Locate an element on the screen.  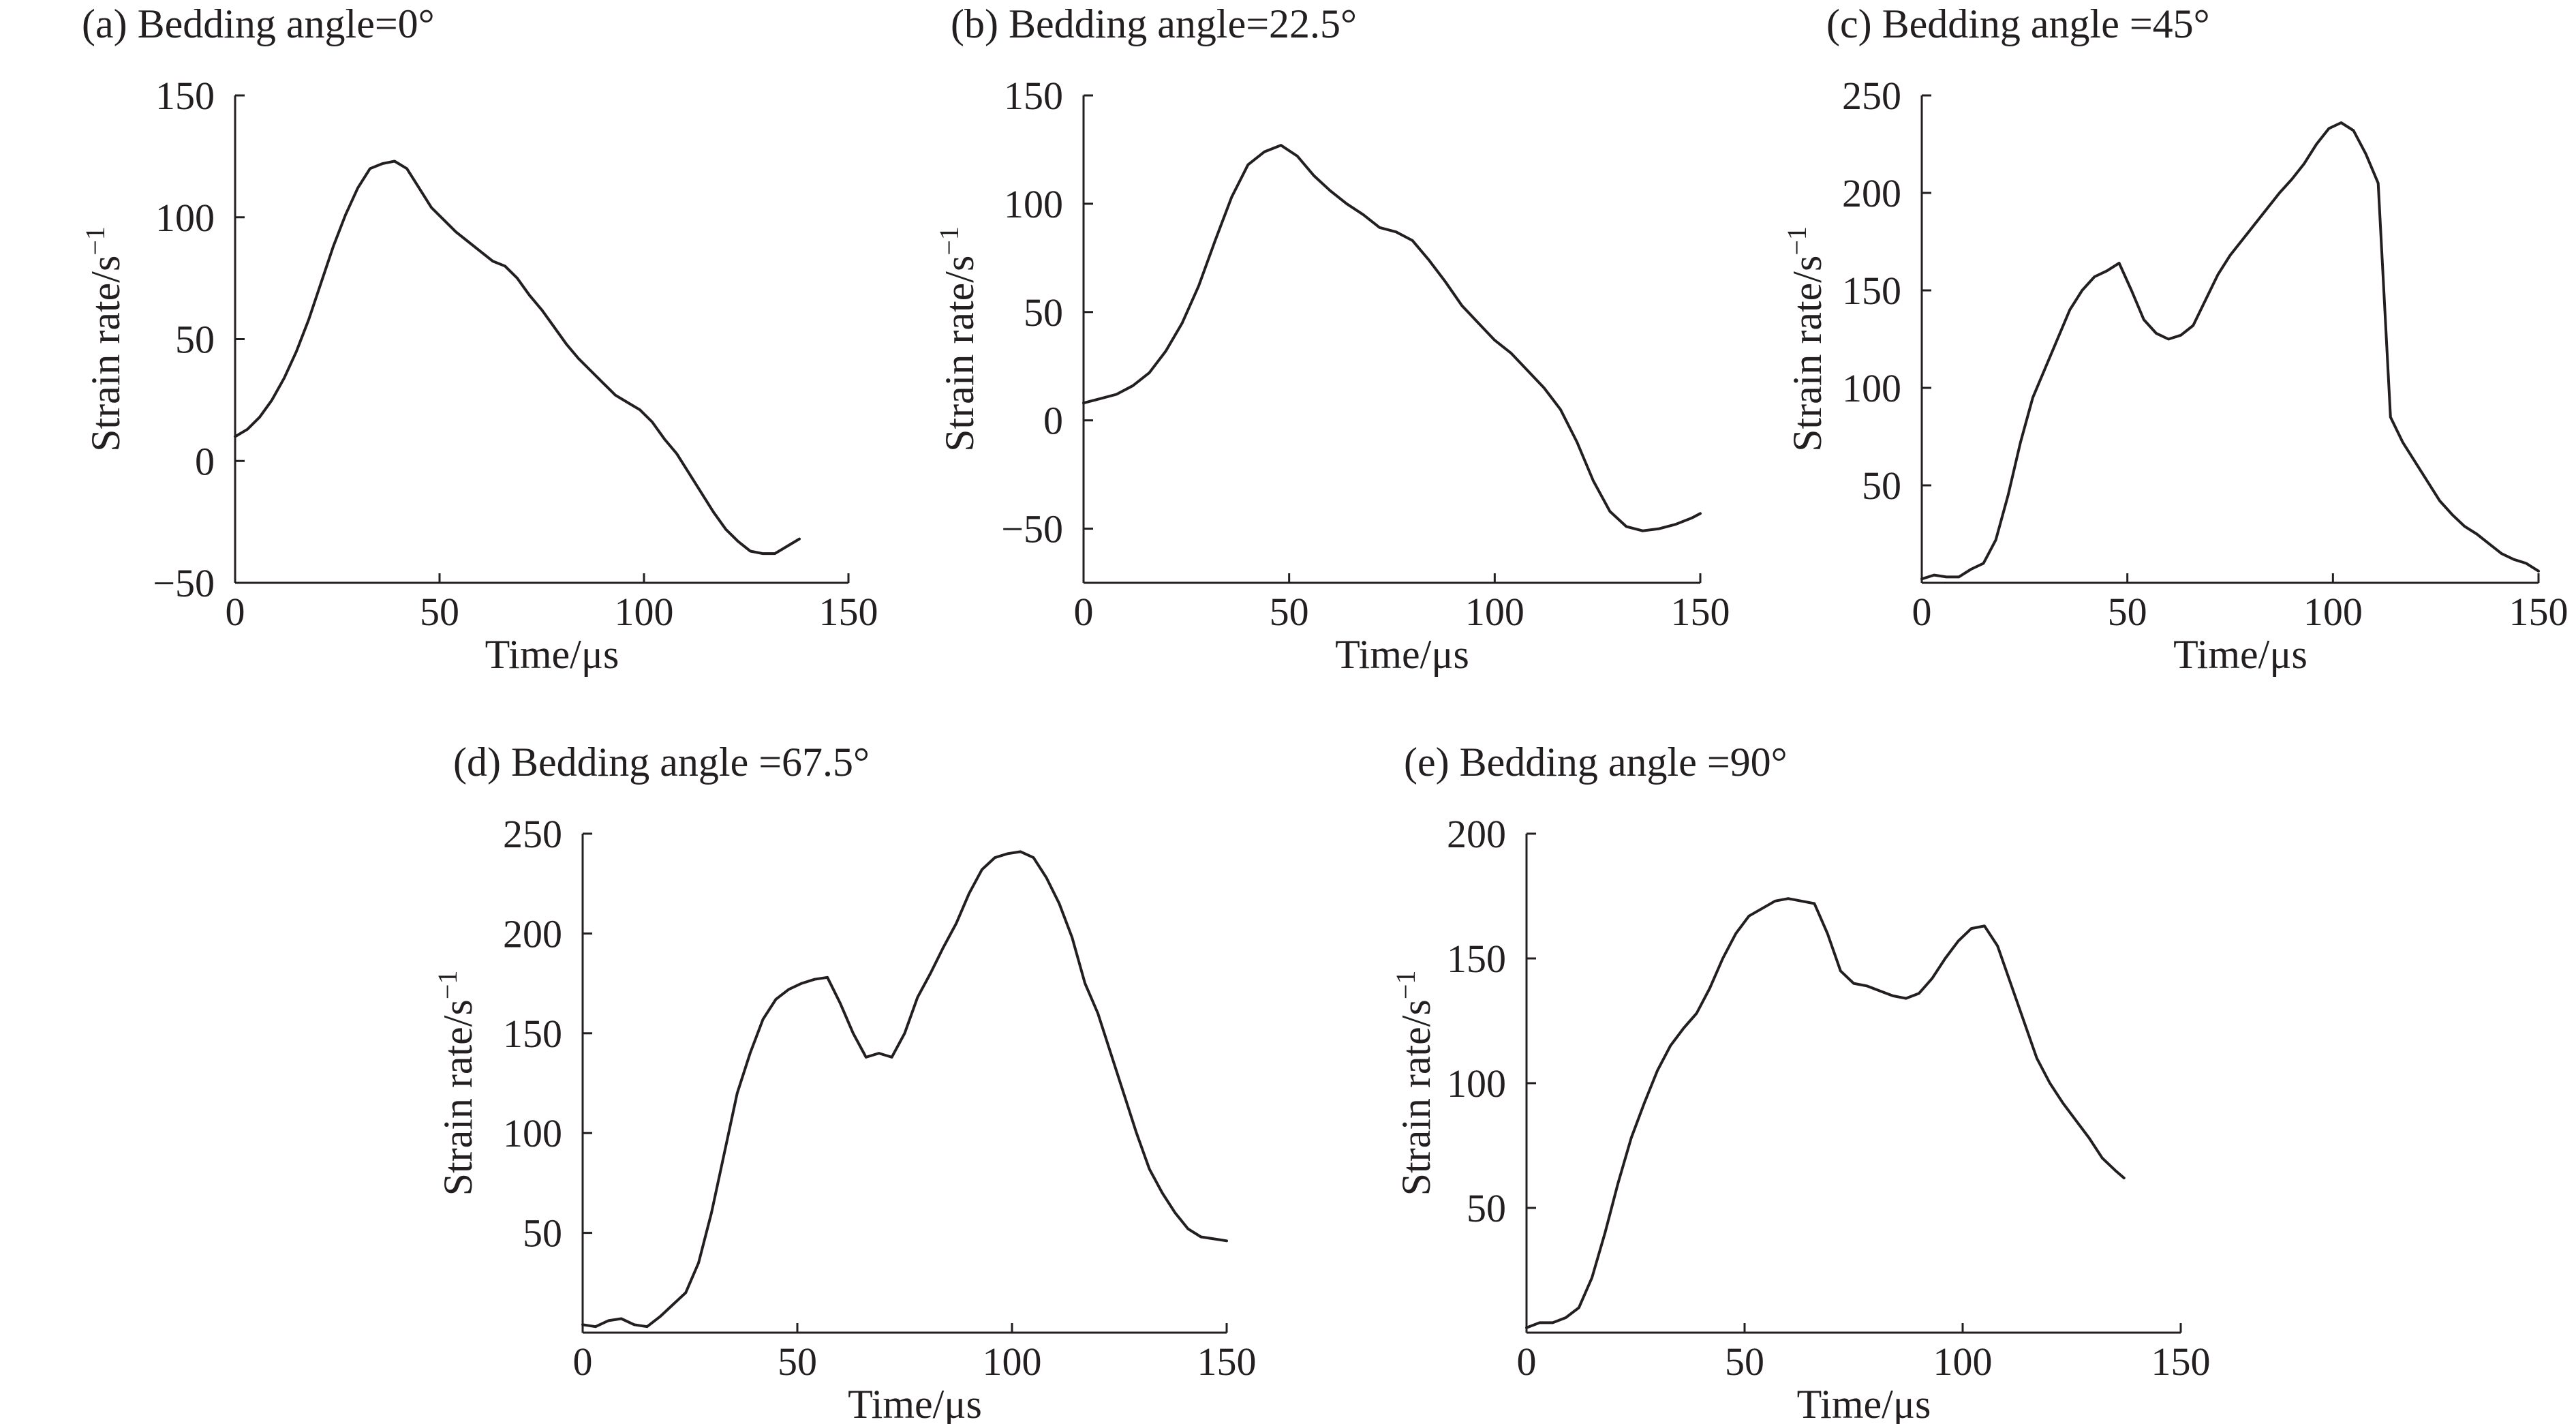
panel-a-y-label: Strain rate/s−1 is located at coordinates (104, 339).